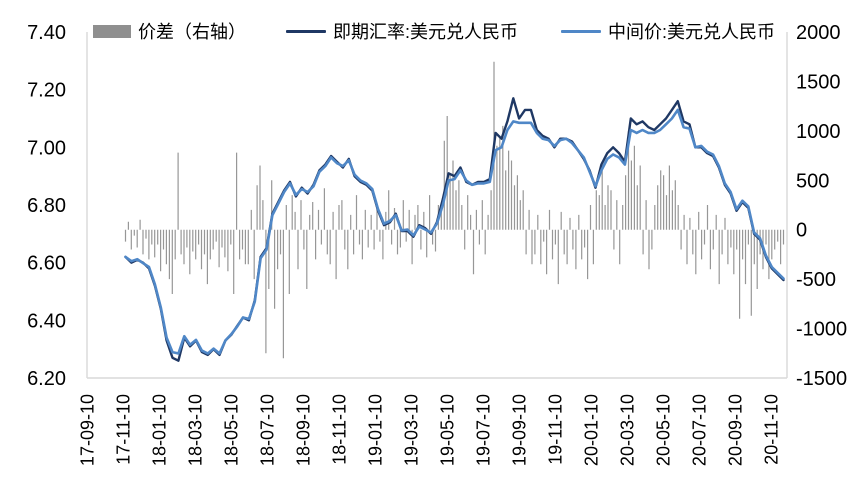 The height and width of the screenshot is (490, 863). I want to click on left-axis-tick-labels: 7.40 7.20 7.00 6.80 6.60 6.40 6.20, so click(46, 206).